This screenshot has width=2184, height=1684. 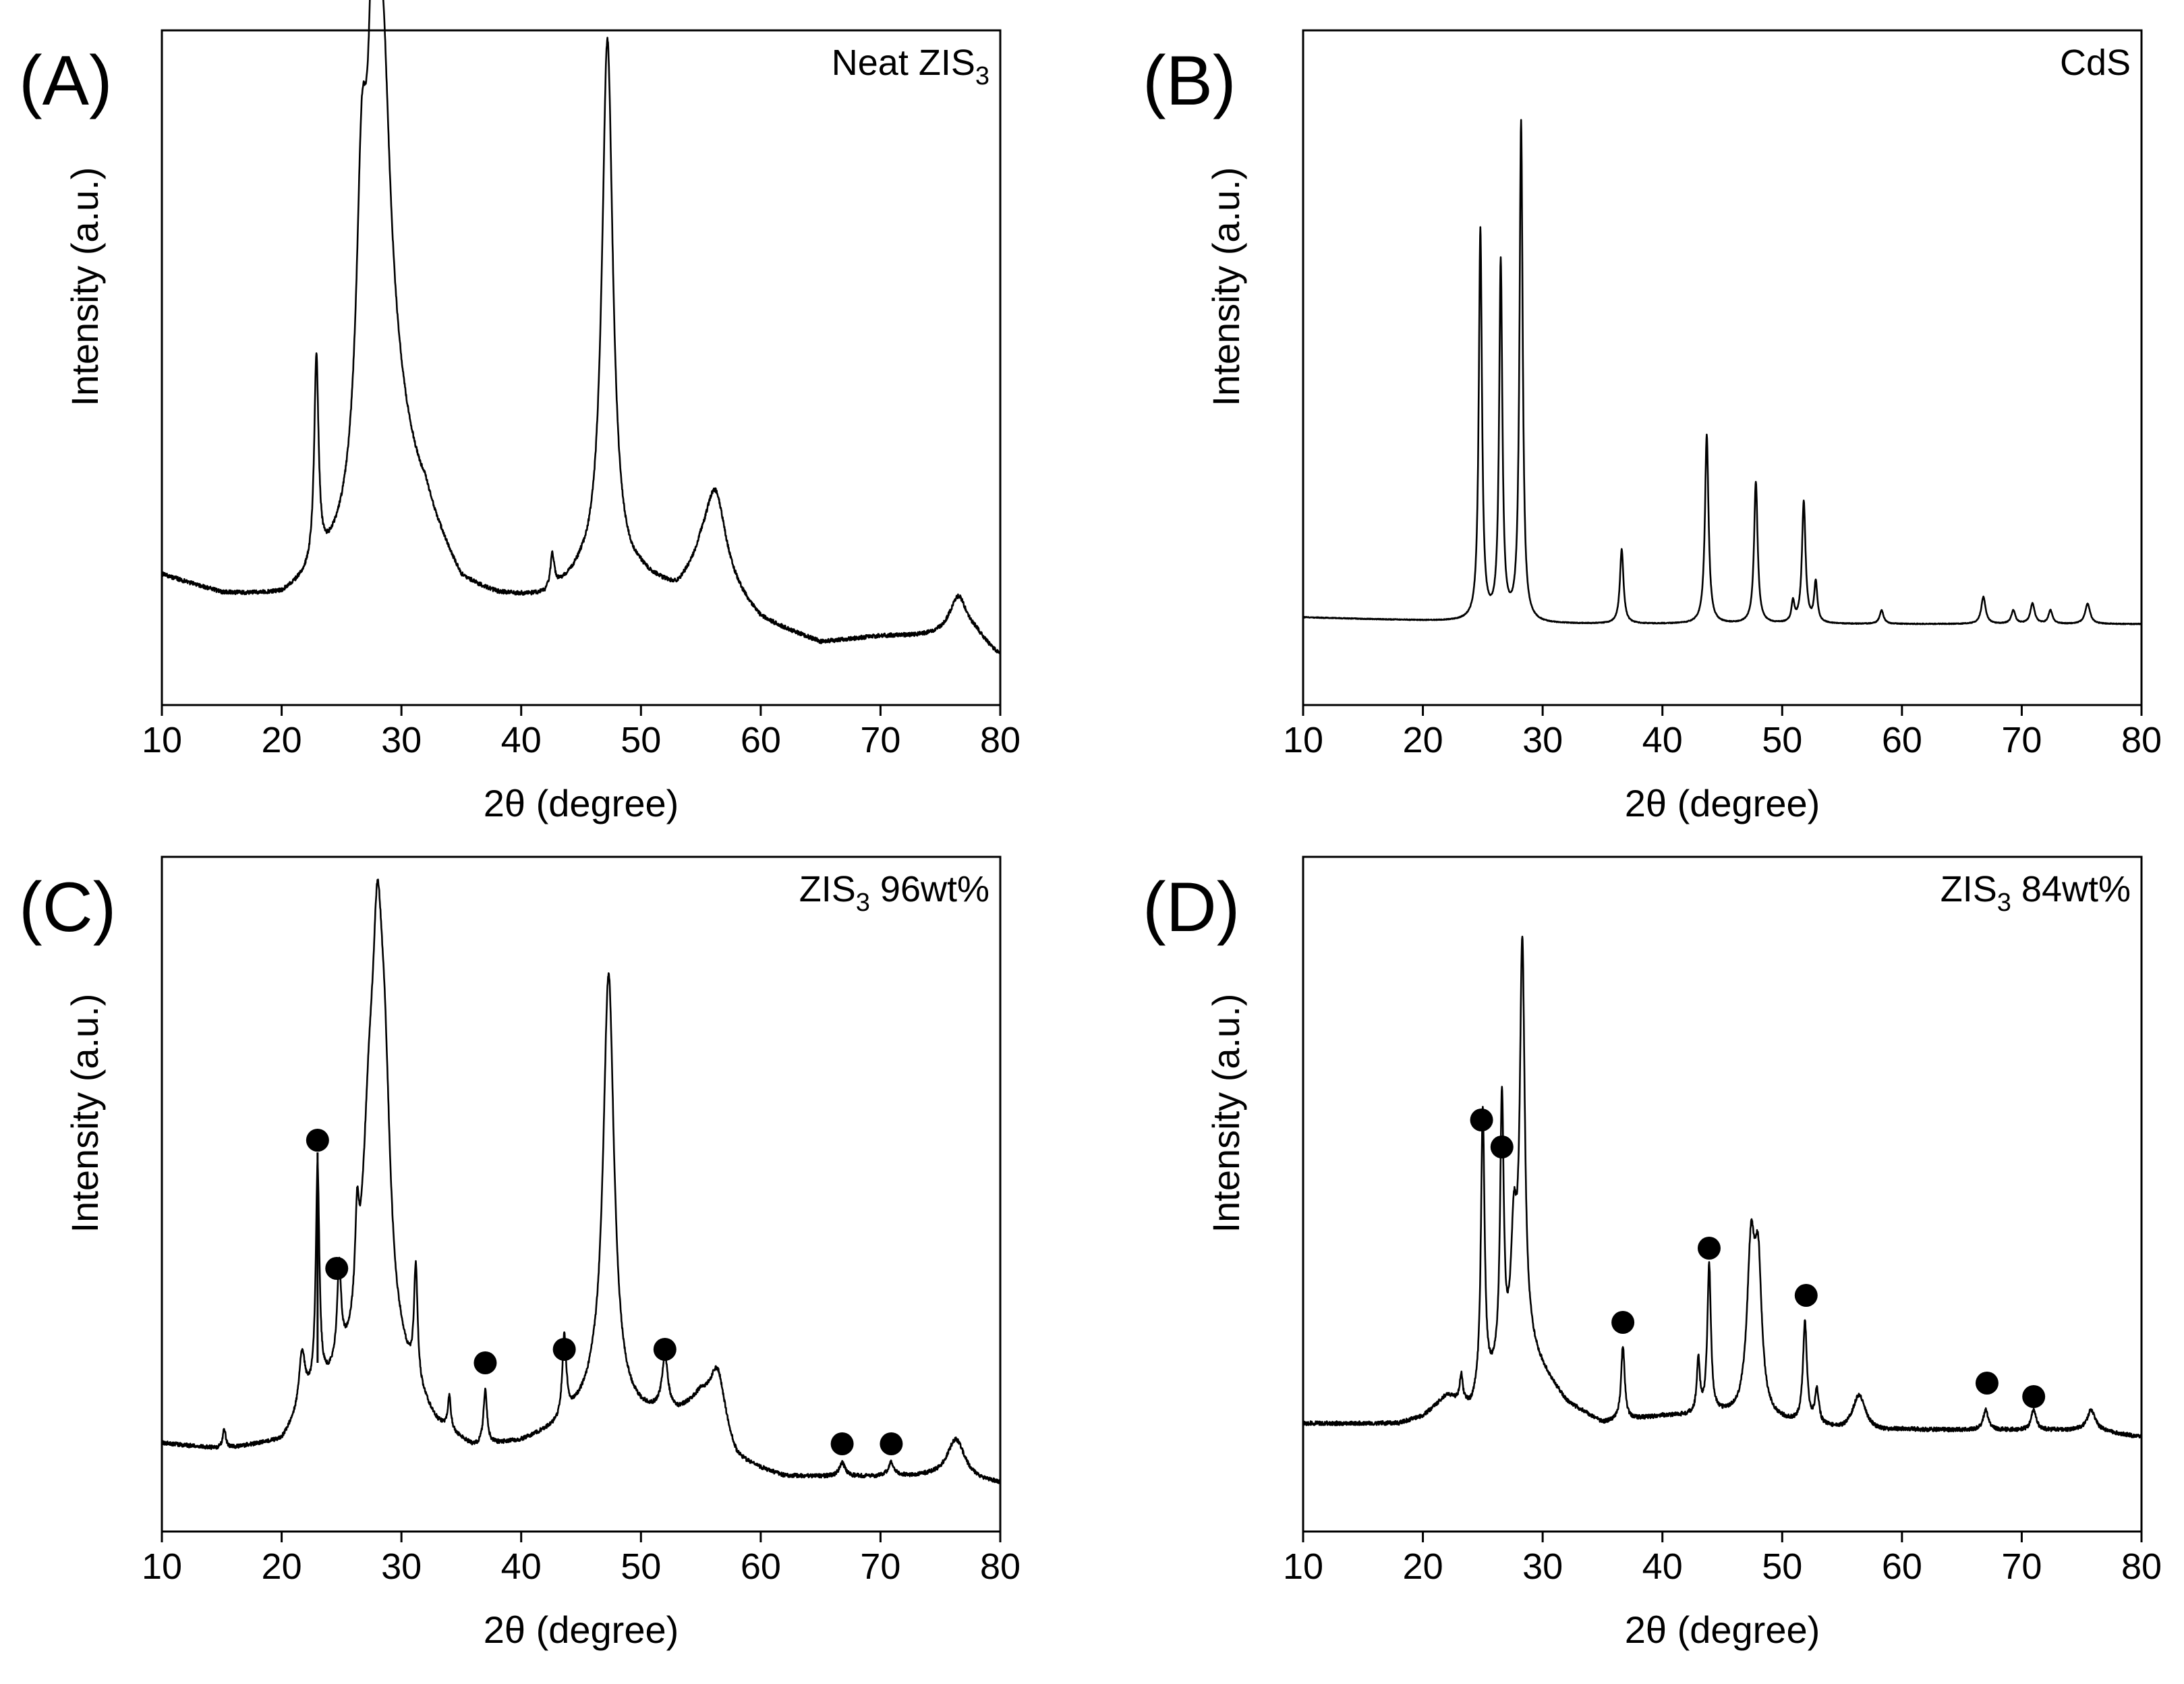 I want to click on x-tick-label-b-70: 70, so click(x=2022, y=740).